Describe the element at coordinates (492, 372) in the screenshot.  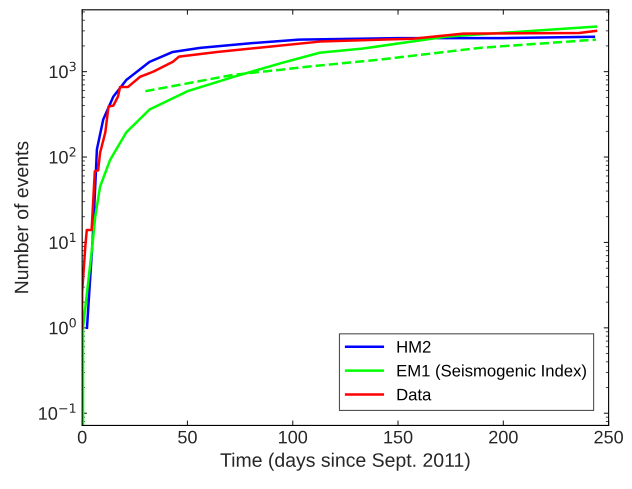
I see `legend-label: EM1 (Seismogenic Index)` at that location.